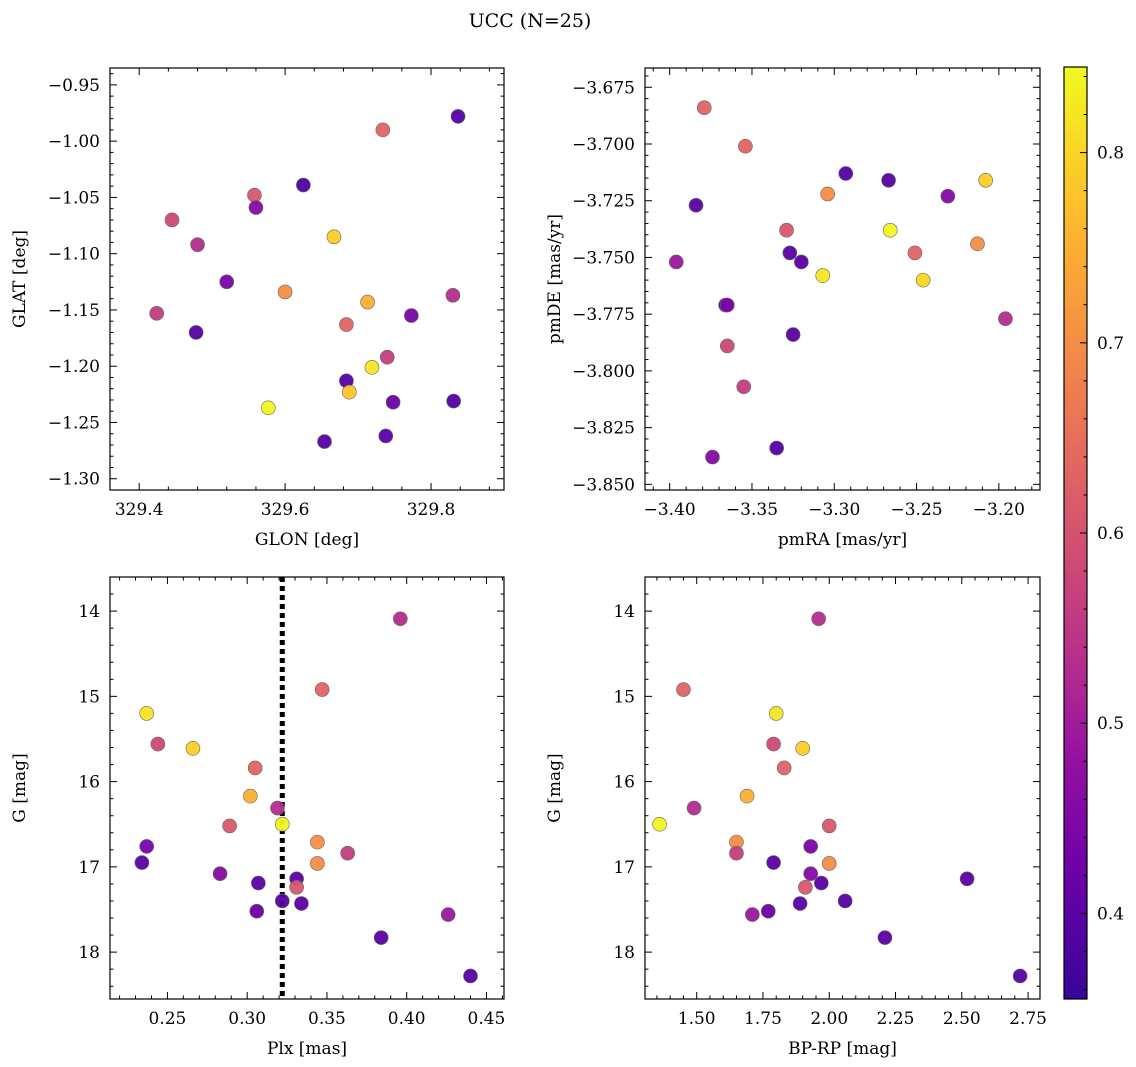 The image size is (1136, 1067). Describe the element at coordinates (74, 480) in the screenshot. I see `y-tick-label: −1.30` at that location.